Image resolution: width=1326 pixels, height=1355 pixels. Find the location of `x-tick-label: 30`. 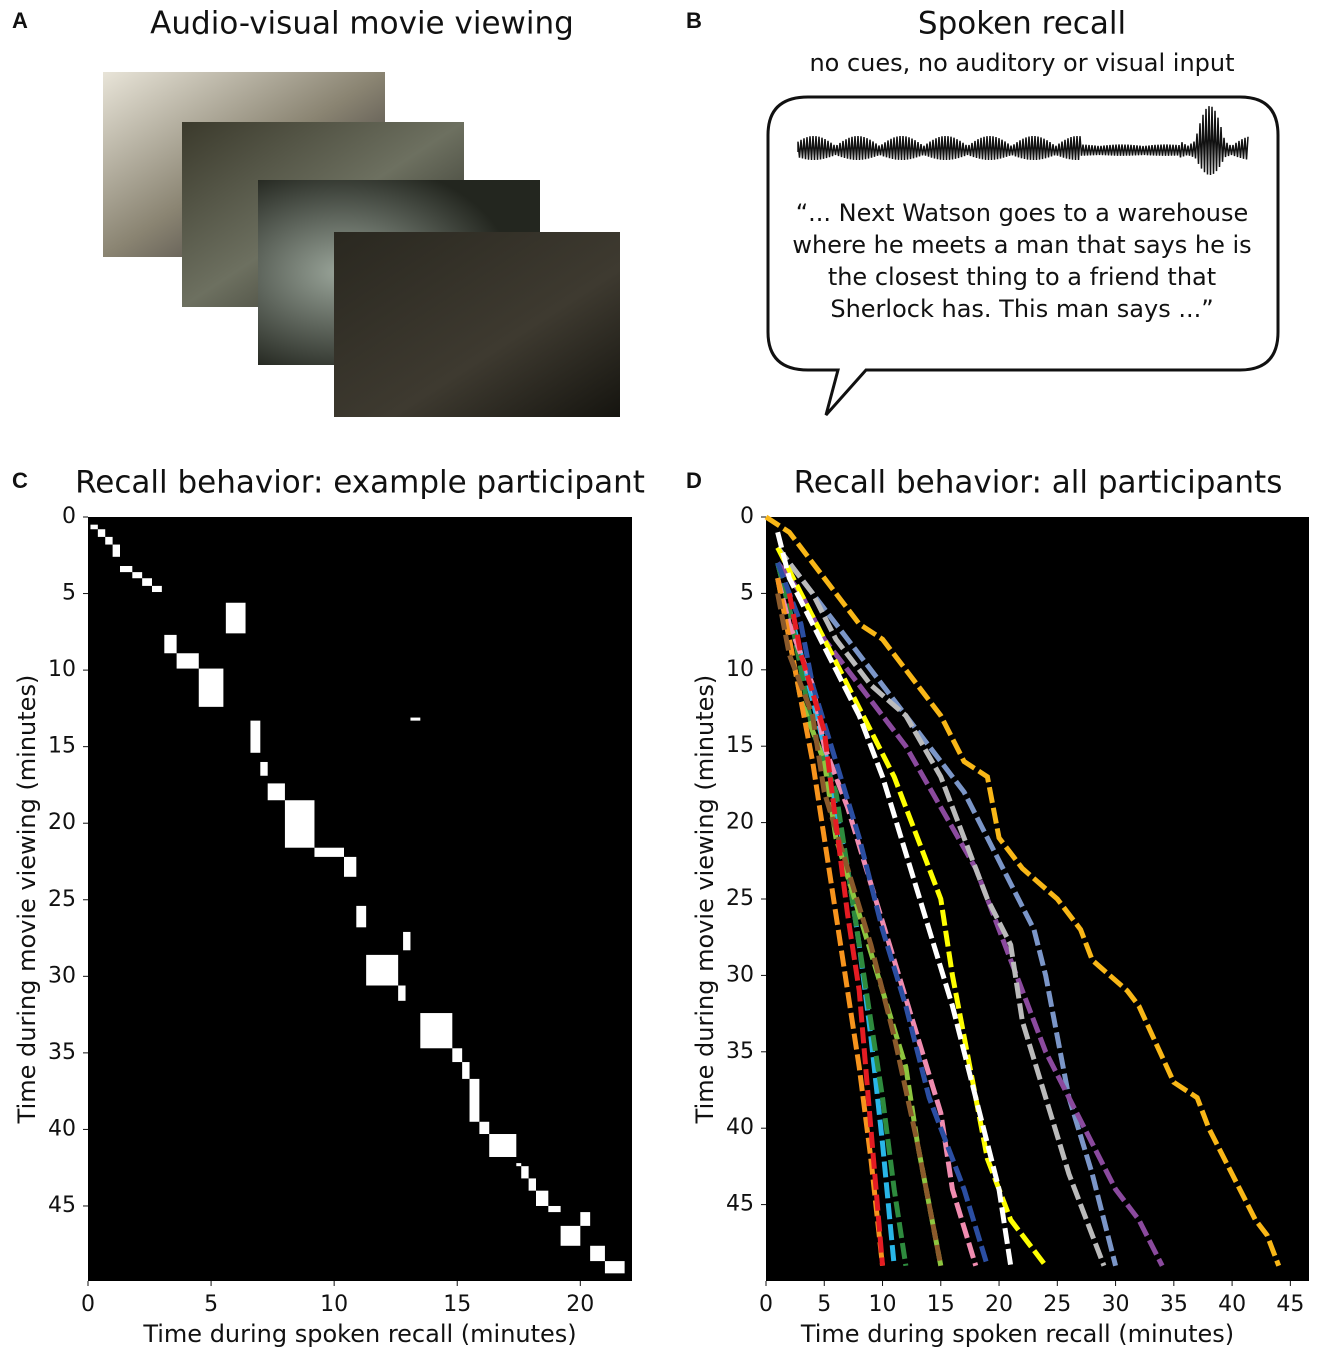

x-tick-label: 30 is located at coordinates (1116, 1304).